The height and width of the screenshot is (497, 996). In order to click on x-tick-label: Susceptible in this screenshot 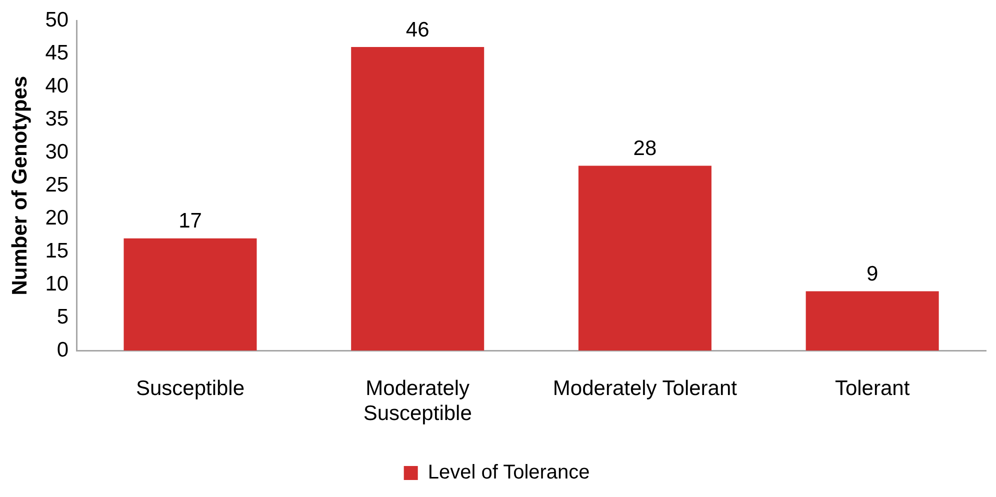, I will do `click(190, 388)`.